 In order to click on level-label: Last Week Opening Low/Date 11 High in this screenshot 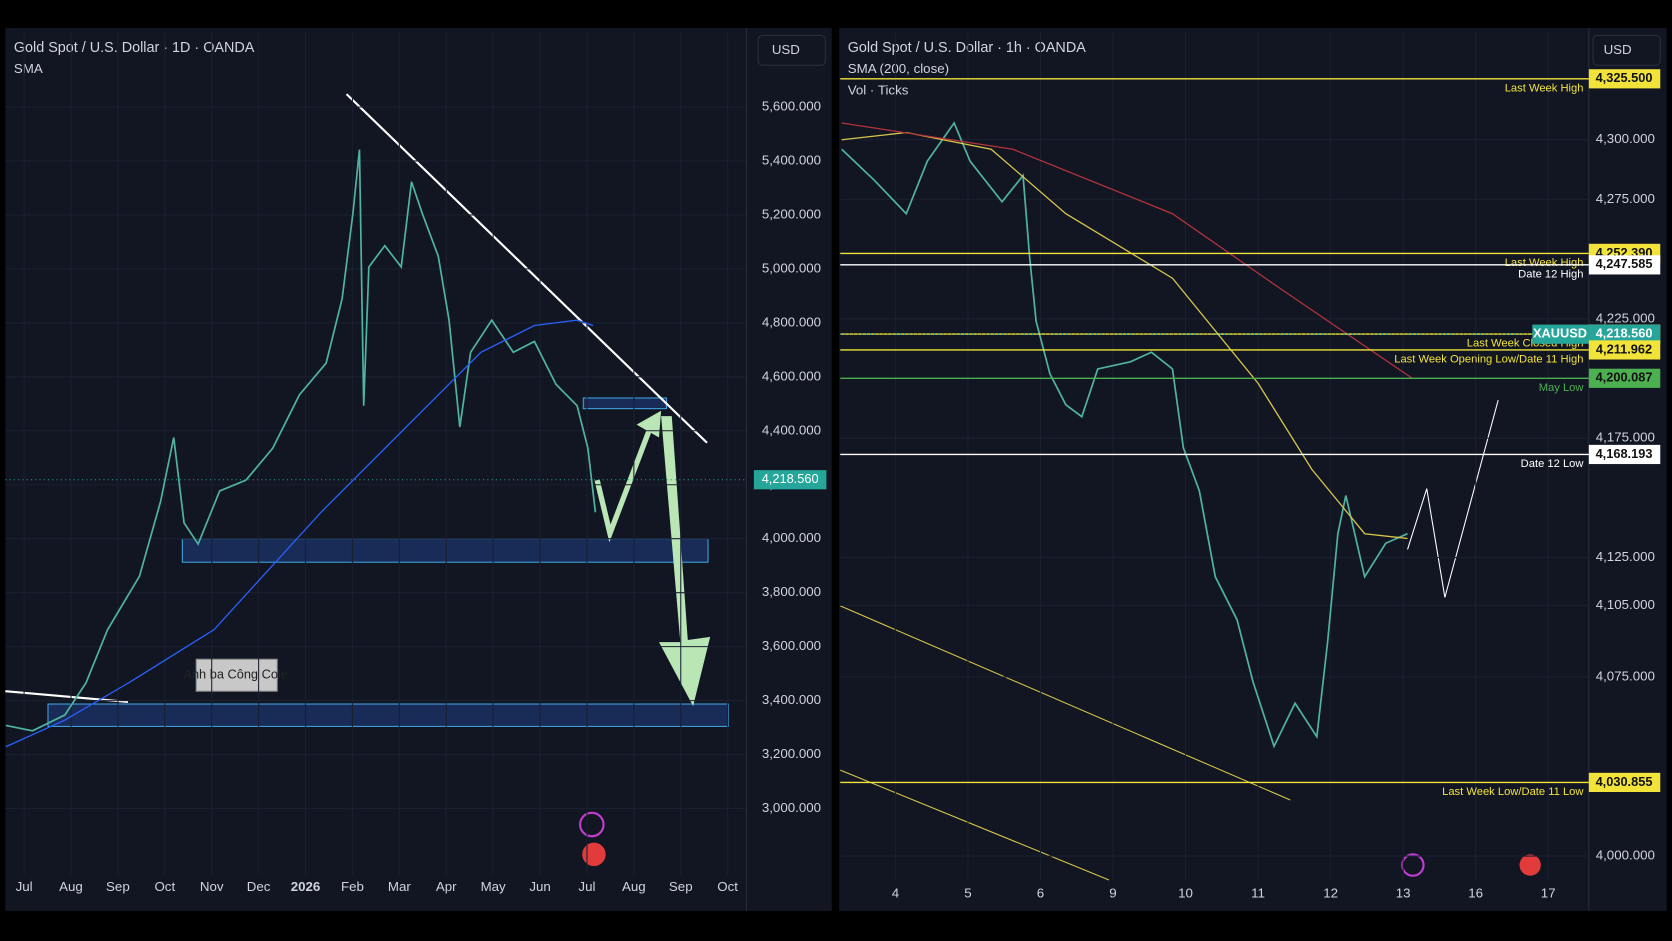, I will do `click(1488, 359)`.